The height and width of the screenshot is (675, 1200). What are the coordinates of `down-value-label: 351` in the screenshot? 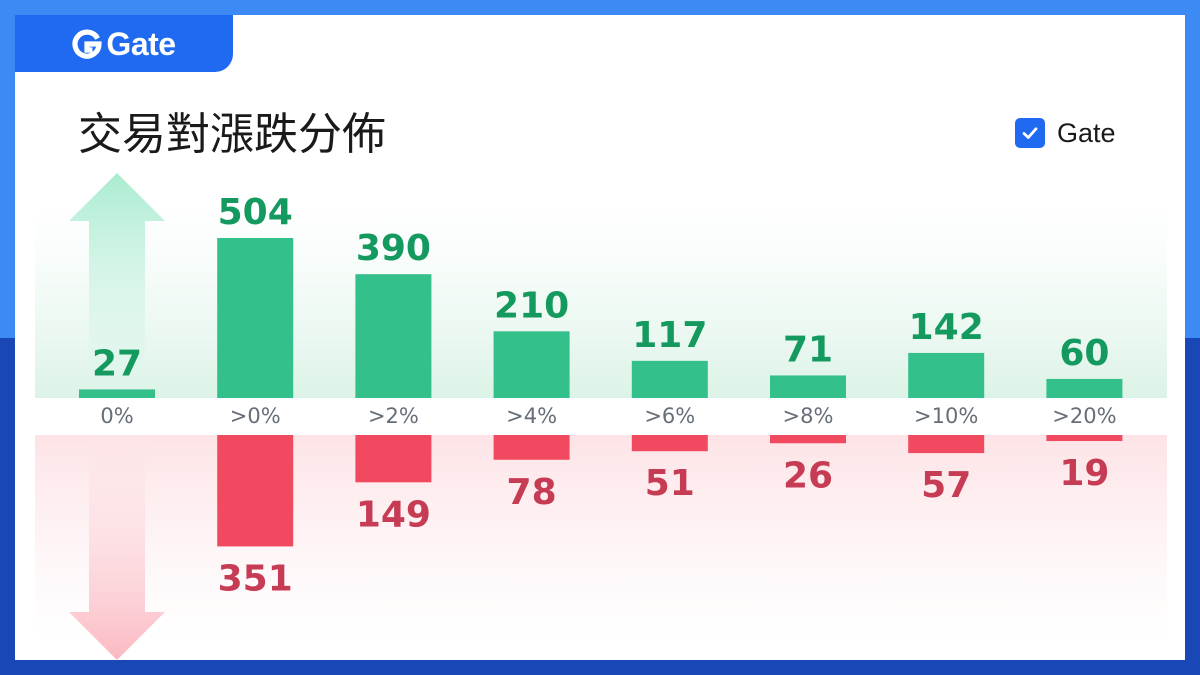 It's located at (255, 578).